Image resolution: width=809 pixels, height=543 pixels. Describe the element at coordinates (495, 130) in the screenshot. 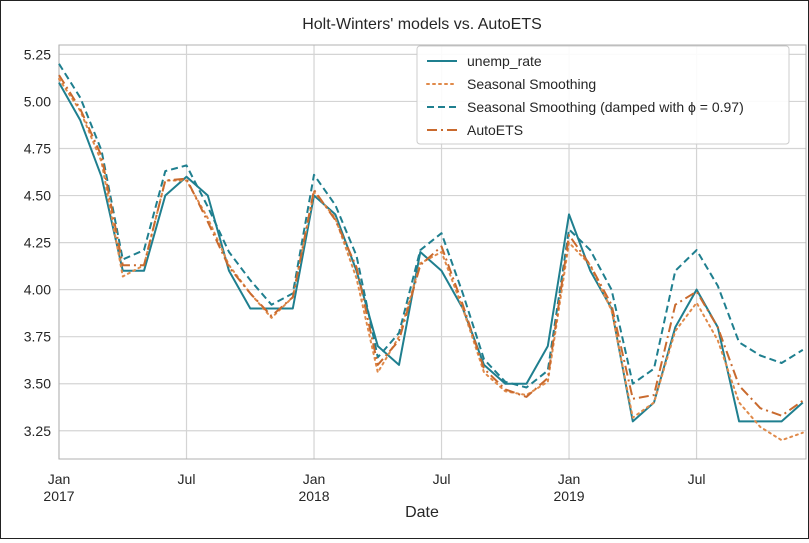

I see `legend-label-3: AutoETS` at that location.